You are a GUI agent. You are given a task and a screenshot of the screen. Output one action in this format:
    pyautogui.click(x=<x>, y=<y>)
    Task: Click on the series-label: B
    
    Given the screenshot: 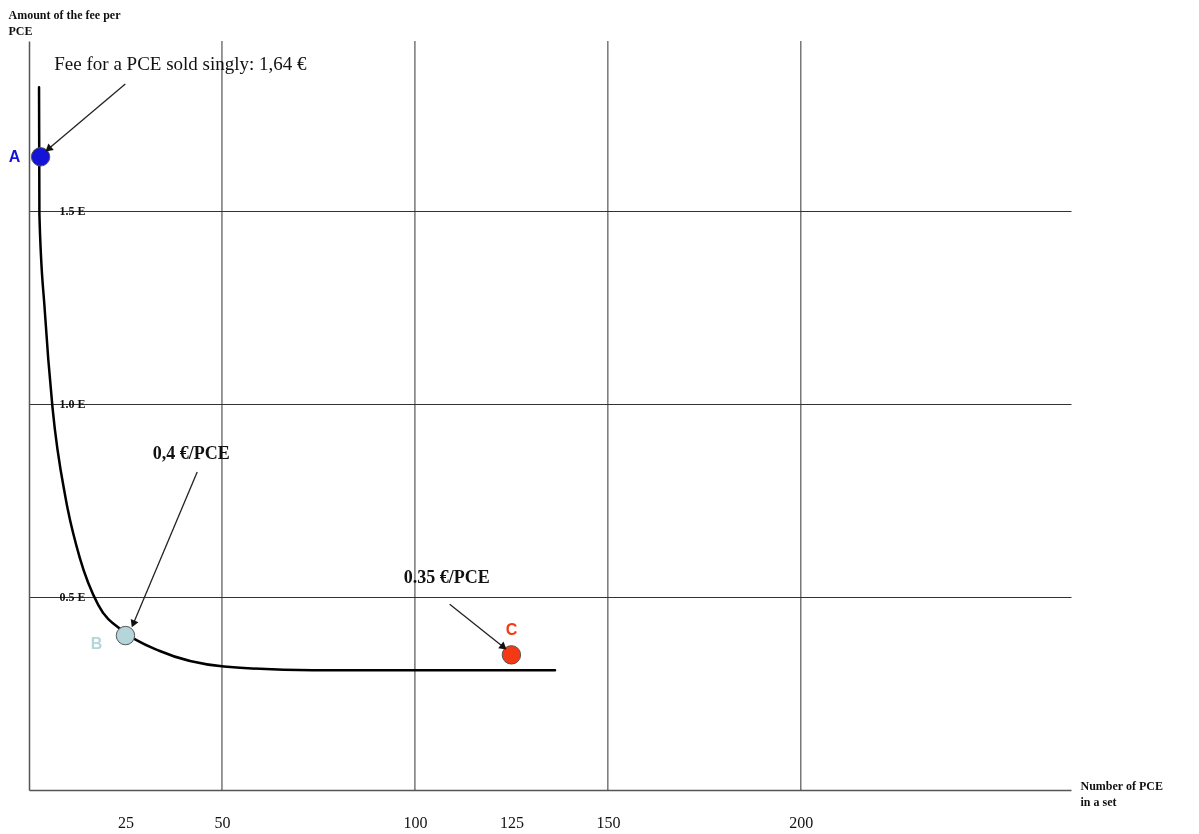 What is the action you would take?
    pyautogui.click(x=96, y=643)
    